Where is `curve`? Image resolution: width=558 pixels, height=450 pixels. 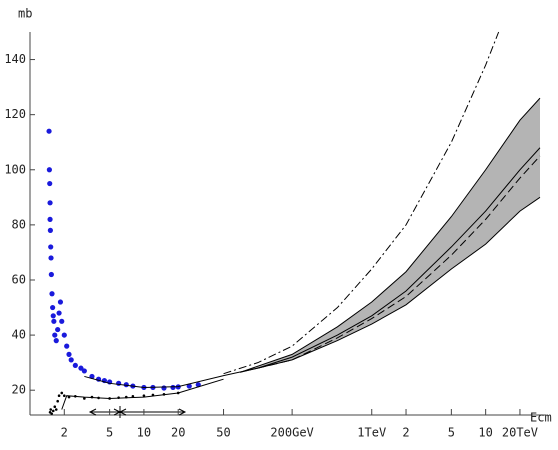 curve is located at coordinates (142, 394).